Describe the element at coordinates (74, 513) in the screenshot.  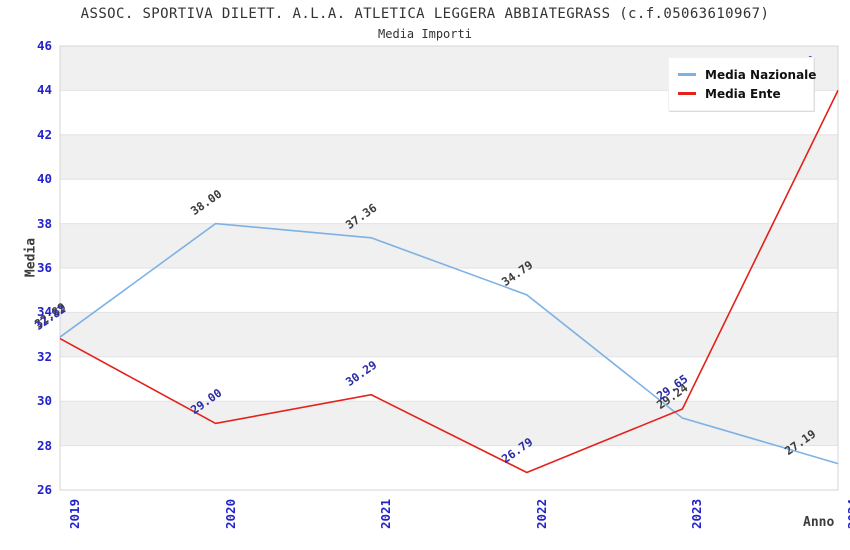
I see `x-tick-label: 2019` at that location.